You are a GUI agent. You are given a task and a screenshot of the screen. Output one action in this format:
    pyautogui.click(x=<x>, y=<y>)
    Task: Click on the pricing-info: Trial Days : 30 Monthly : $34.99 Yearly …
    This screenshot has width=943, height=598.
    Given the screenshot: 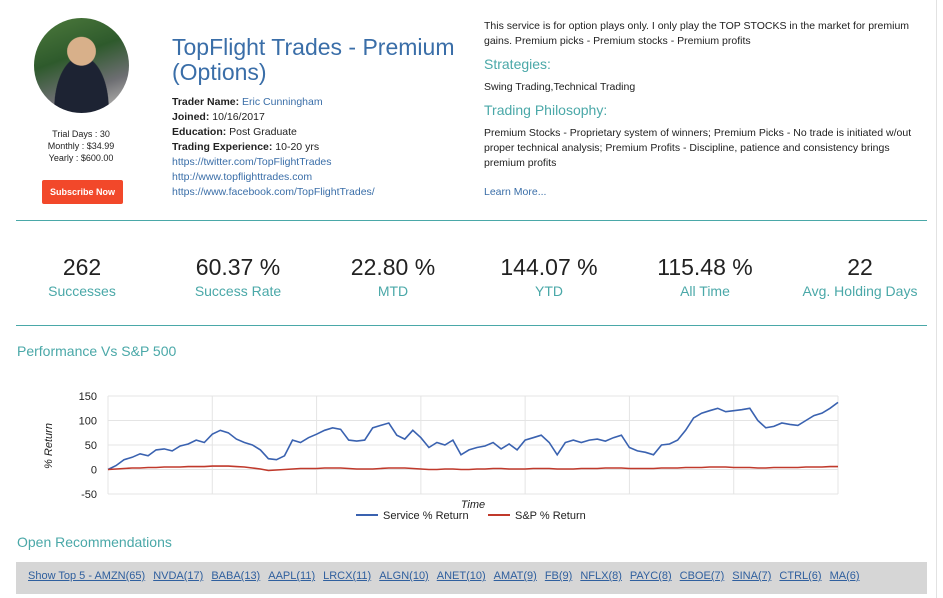 What is the action you would take?
    pyautogui.click(x=81, y=146)
    